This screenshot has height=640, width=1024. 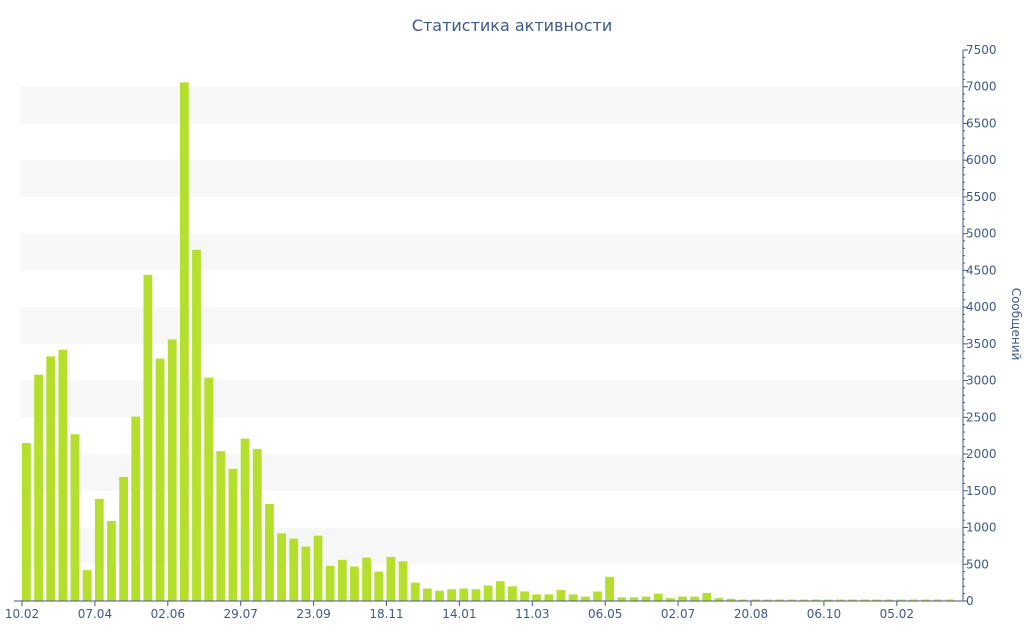 I want to click on y-tick-label: 7000, so click(x=981, y=87).